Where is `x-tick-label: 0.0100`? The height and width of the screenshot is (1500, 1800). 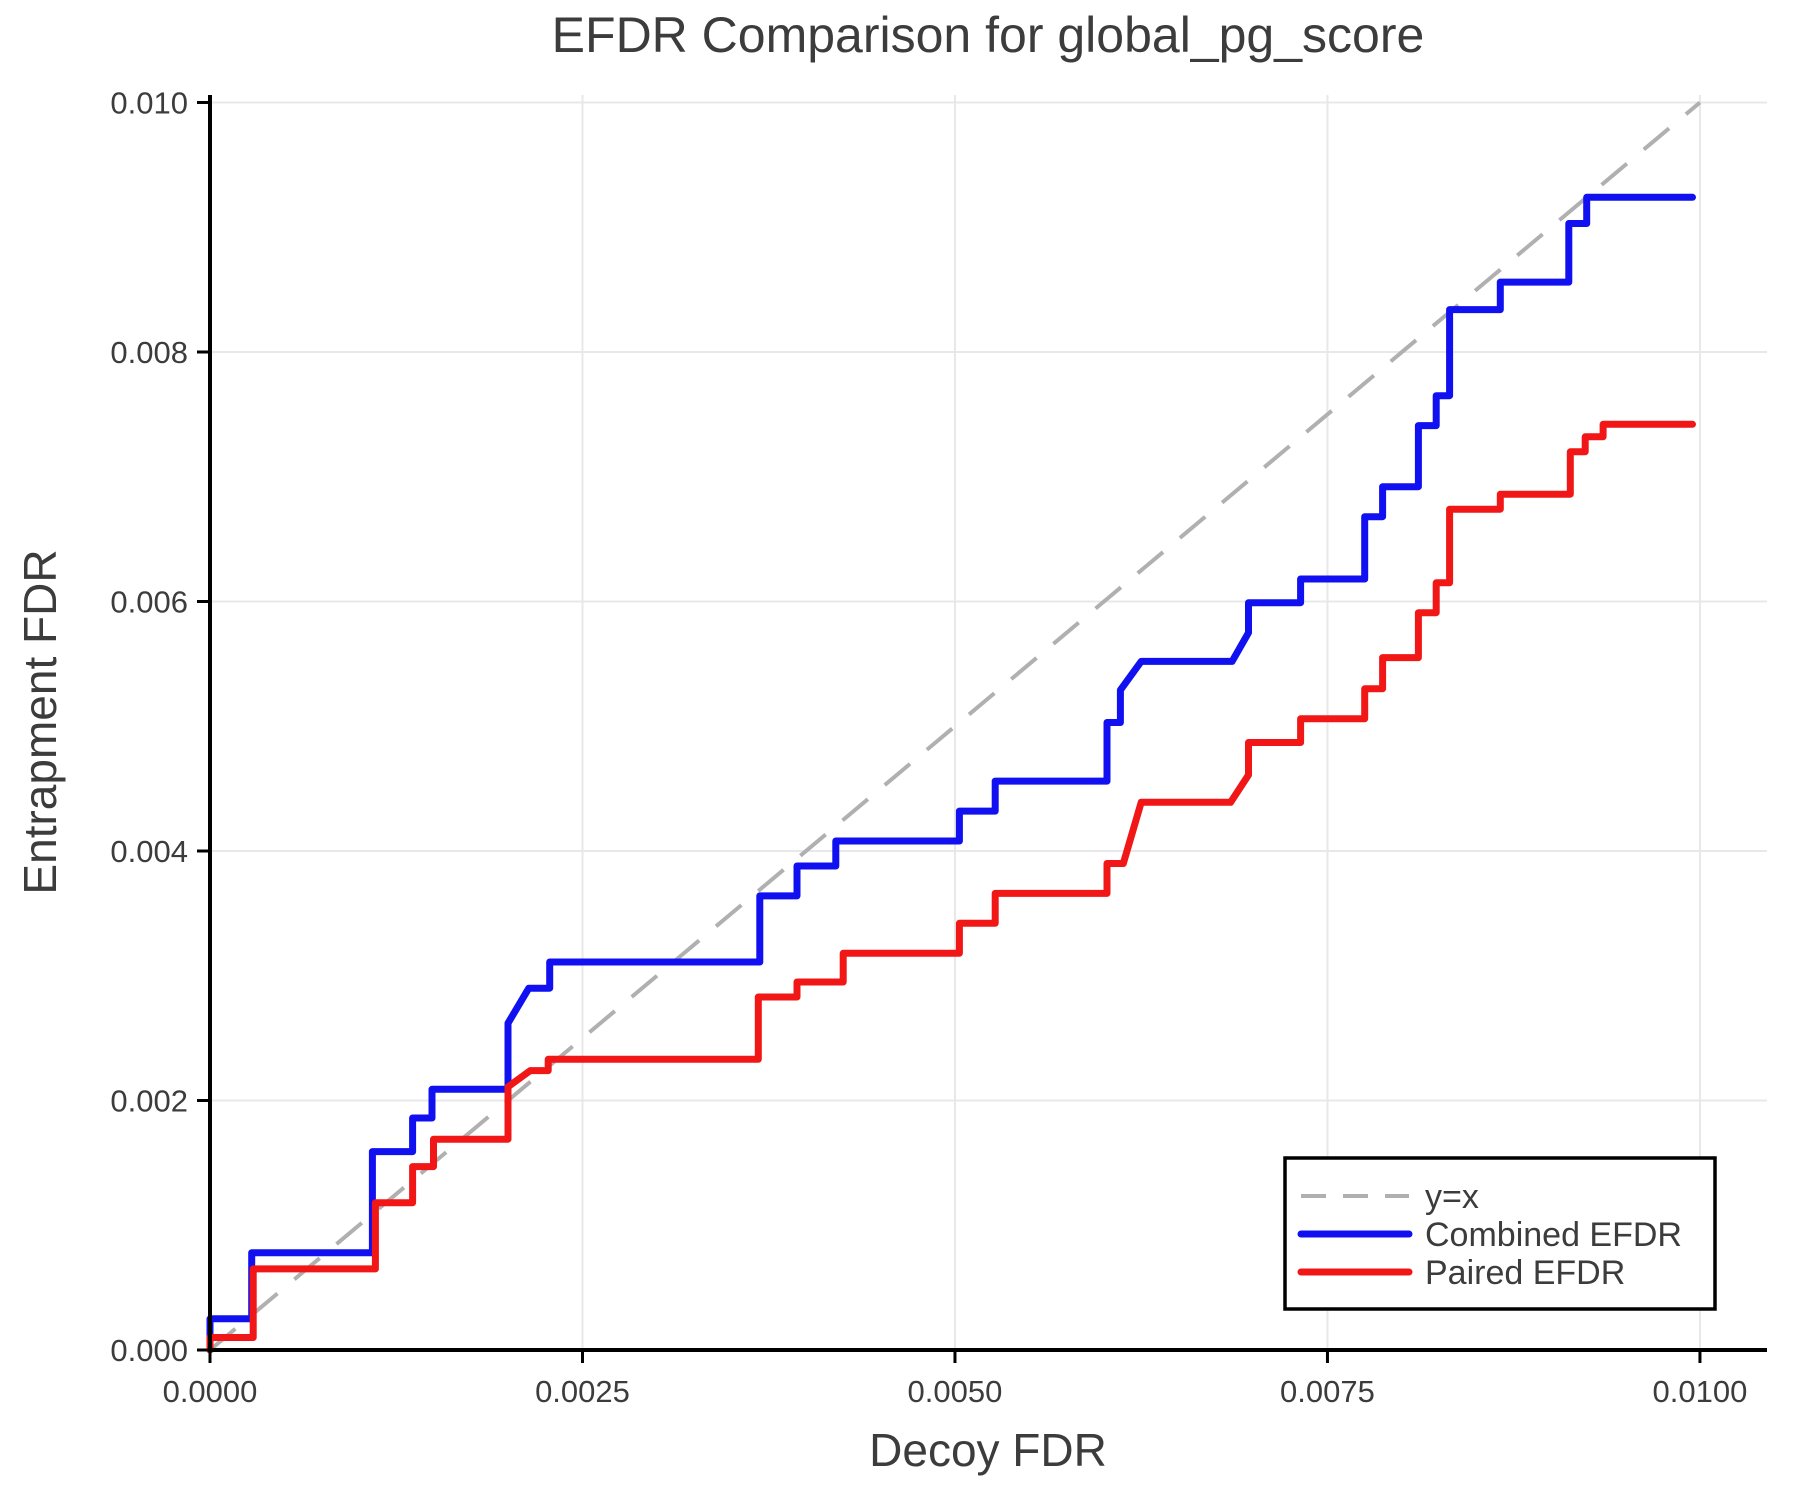
x-tick-label: 0.0100 is located at coordinates (1700, 1391).